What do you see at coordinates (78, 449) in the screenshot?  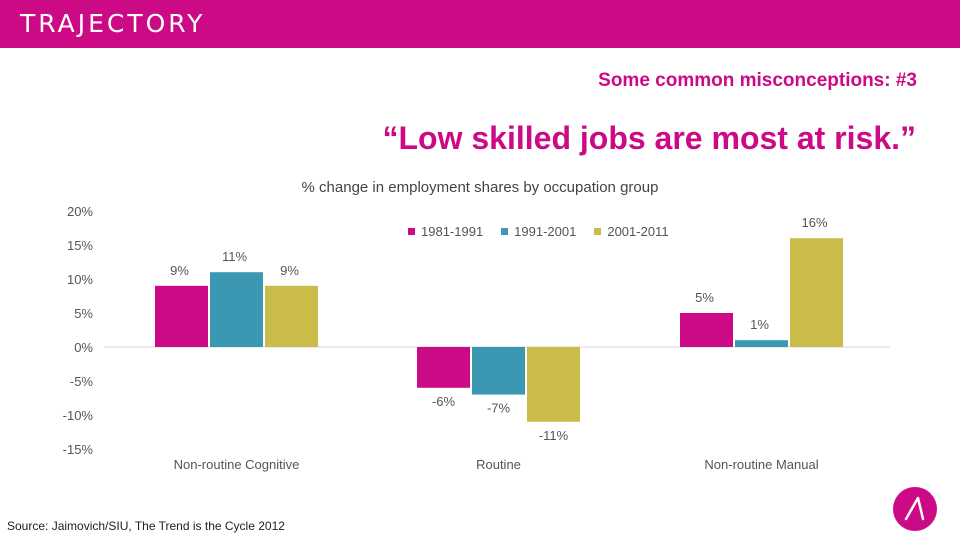 I see `y-tick-label: -15%` at bounding box center [78, 449].